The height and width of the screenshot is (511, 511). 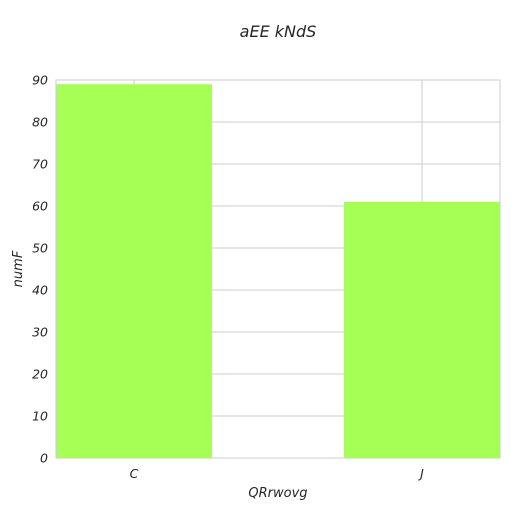 What do you see at coordinates (420, 473) in the screenshot?
I see `x-tick-label: J` at bounding box center [420, 473].